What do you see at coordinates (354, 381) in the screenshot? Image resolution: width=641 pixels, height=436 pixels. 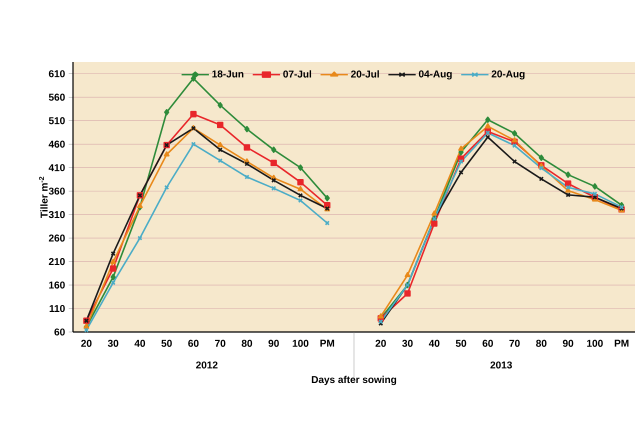 I see `x-axis-title: Days after sowing` at bounding box center [354, 381].